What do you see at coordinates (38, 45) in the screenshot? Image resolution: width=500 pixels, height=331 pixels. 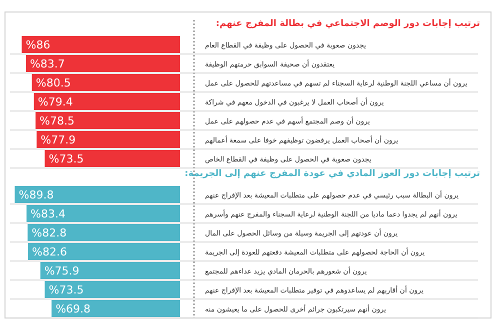 I see `data-label: %86` at bounding box center [38, 45].